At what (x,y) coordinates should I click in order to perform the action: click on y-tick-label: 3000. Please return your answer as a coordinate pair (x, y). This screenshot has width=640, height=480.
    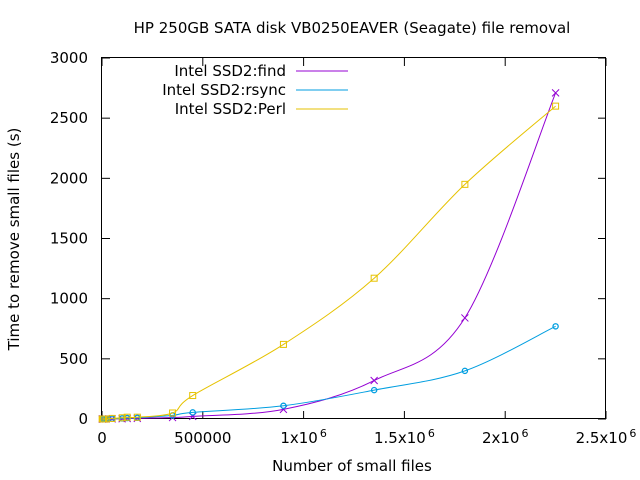
    Looking at the image, I should click on (69, 58).